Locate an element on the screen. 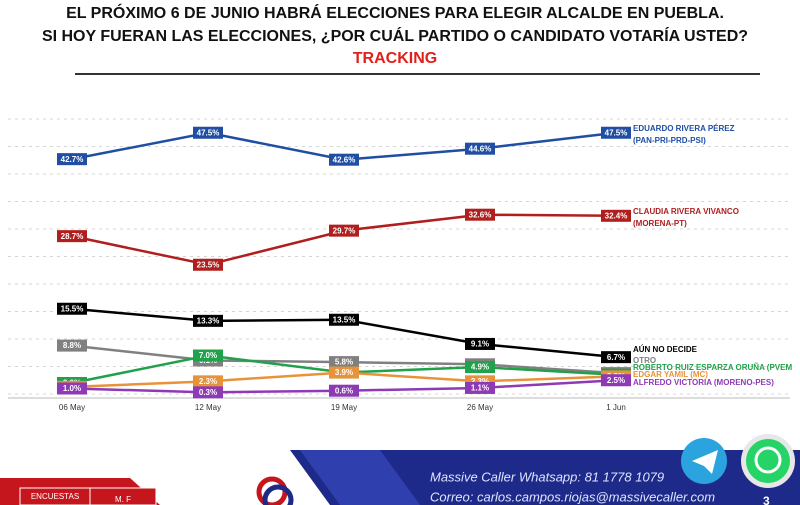 This screenshot has width=800, height=505. x-tick-label: 12 May is located at coordinates (208, 407).